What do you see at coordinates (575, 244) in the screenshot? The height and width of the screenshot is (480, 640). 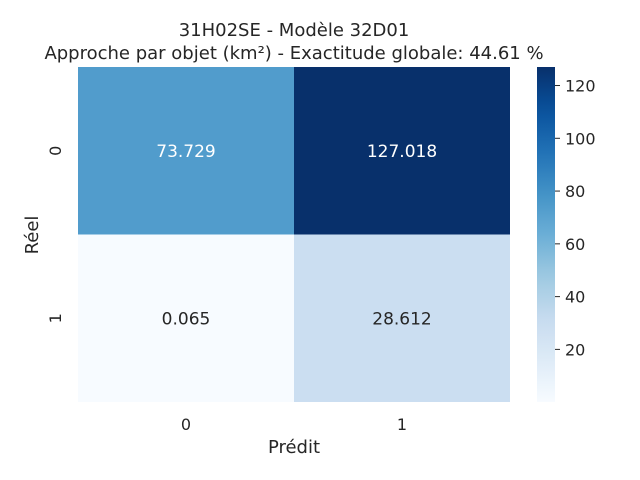 I see `colorbar-tick-label: 60` at bounding box center [575, 244].